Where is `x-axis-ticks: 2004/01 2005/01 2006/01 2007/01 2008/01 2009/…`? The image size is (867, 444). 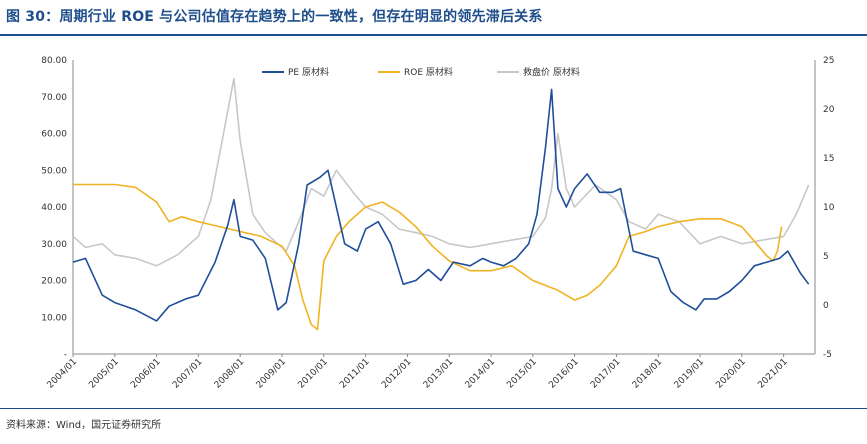
x-axis-ticks: 2004/01 2005/01 2006/01 2007/01 2008/01 2009/… is located at coordinates (418, 372).